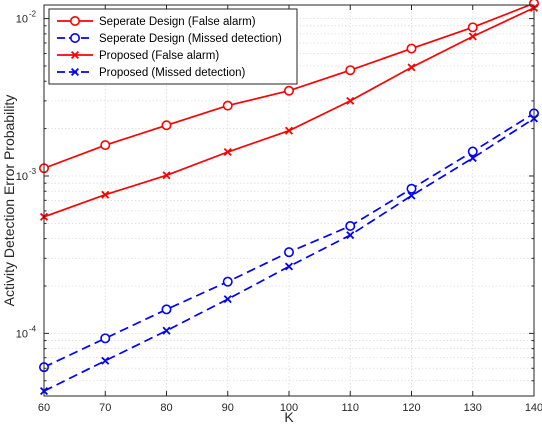  I want to click on x-tick-label: 70, so click(105, 408).